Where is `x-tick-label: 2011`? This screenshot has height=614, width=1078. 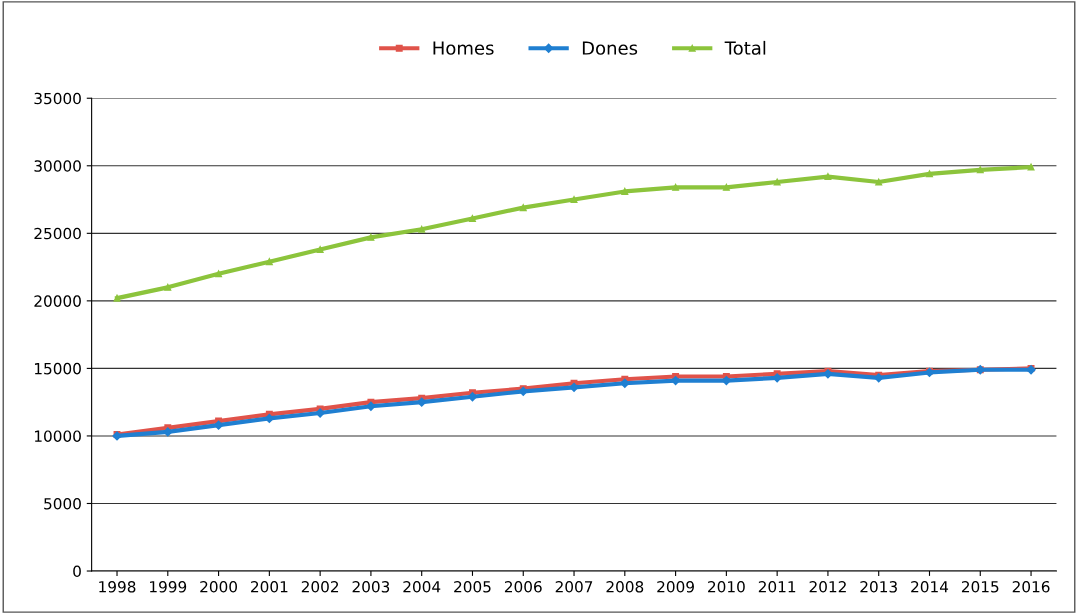
x-tick-label: 2011 is located at coordinates (777, 587).